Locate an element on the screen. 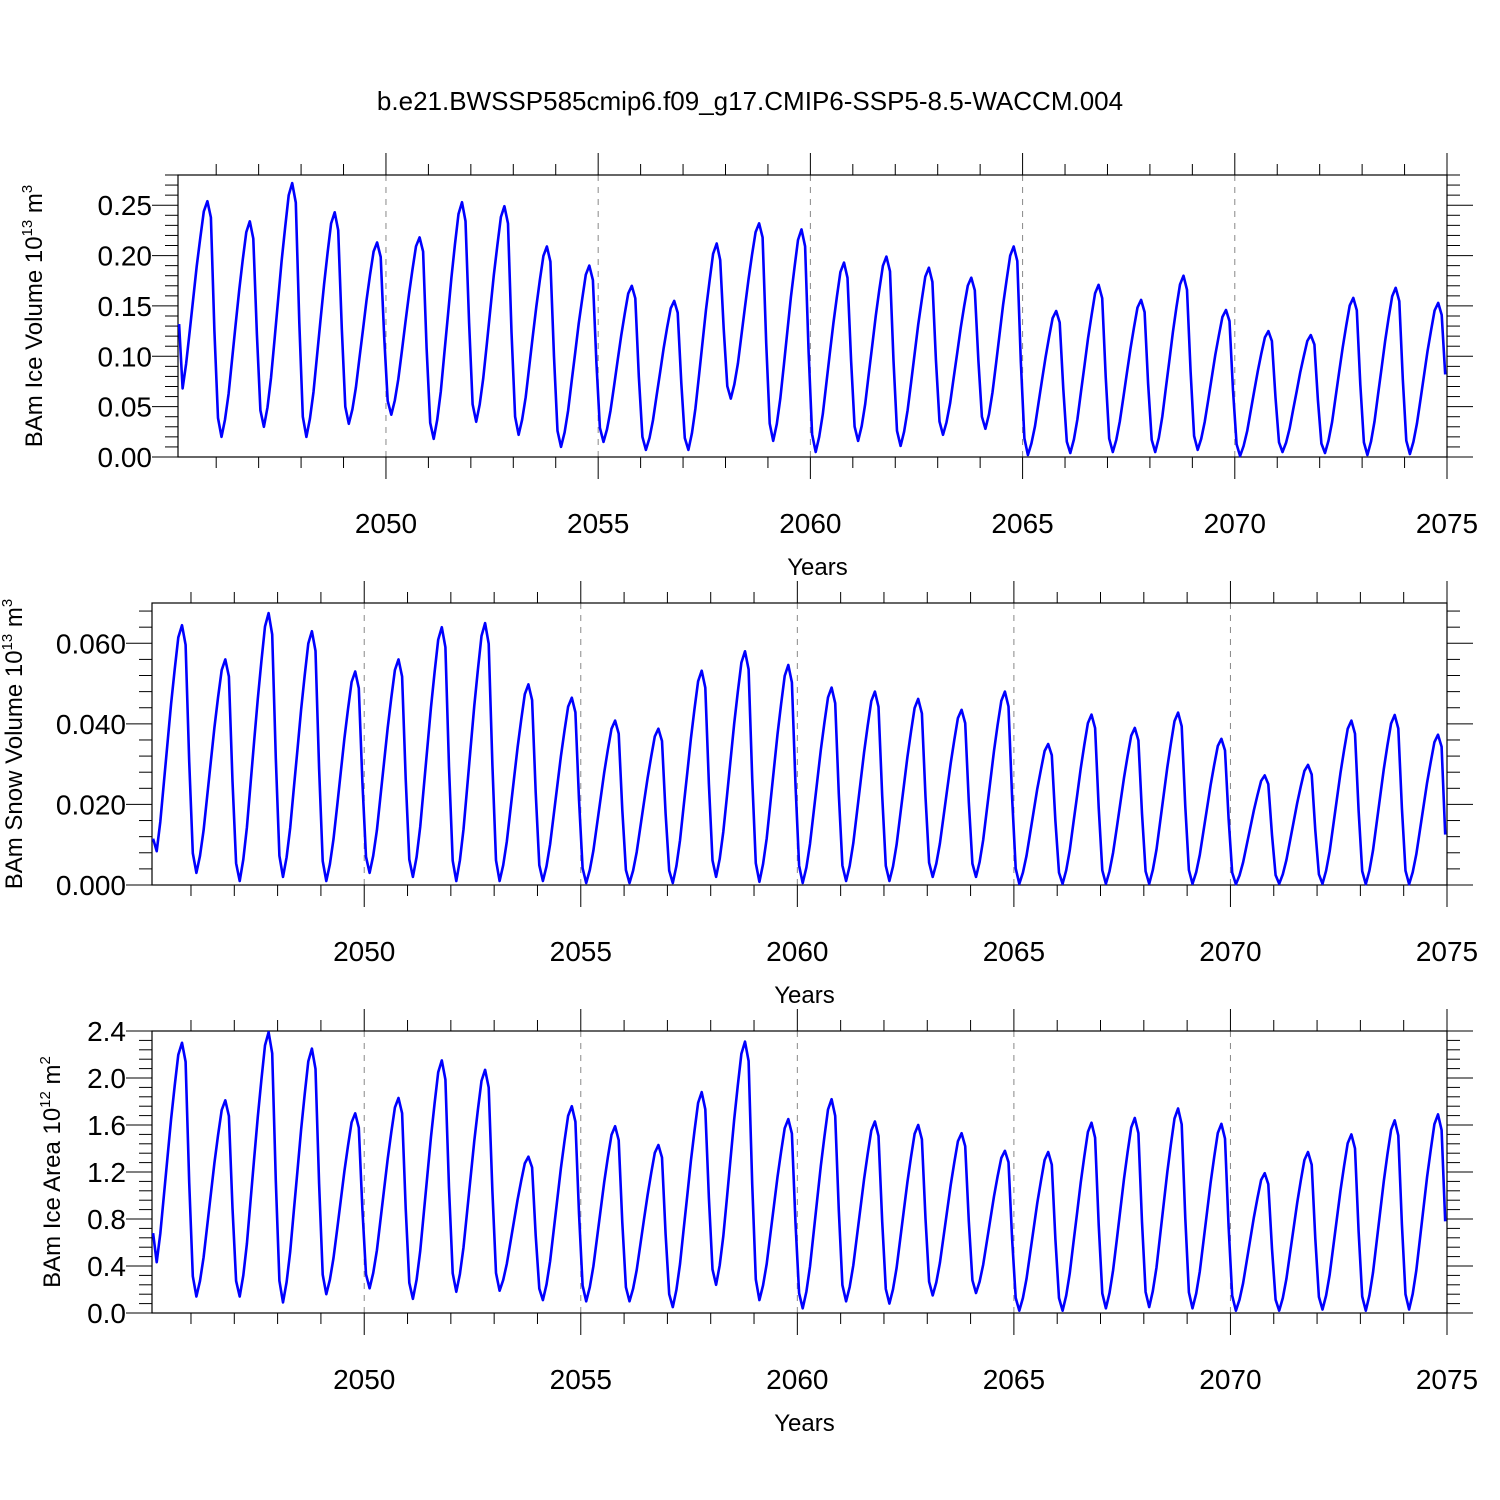  y-tick-label: 0.0 is located at coordinates (106, 1313).